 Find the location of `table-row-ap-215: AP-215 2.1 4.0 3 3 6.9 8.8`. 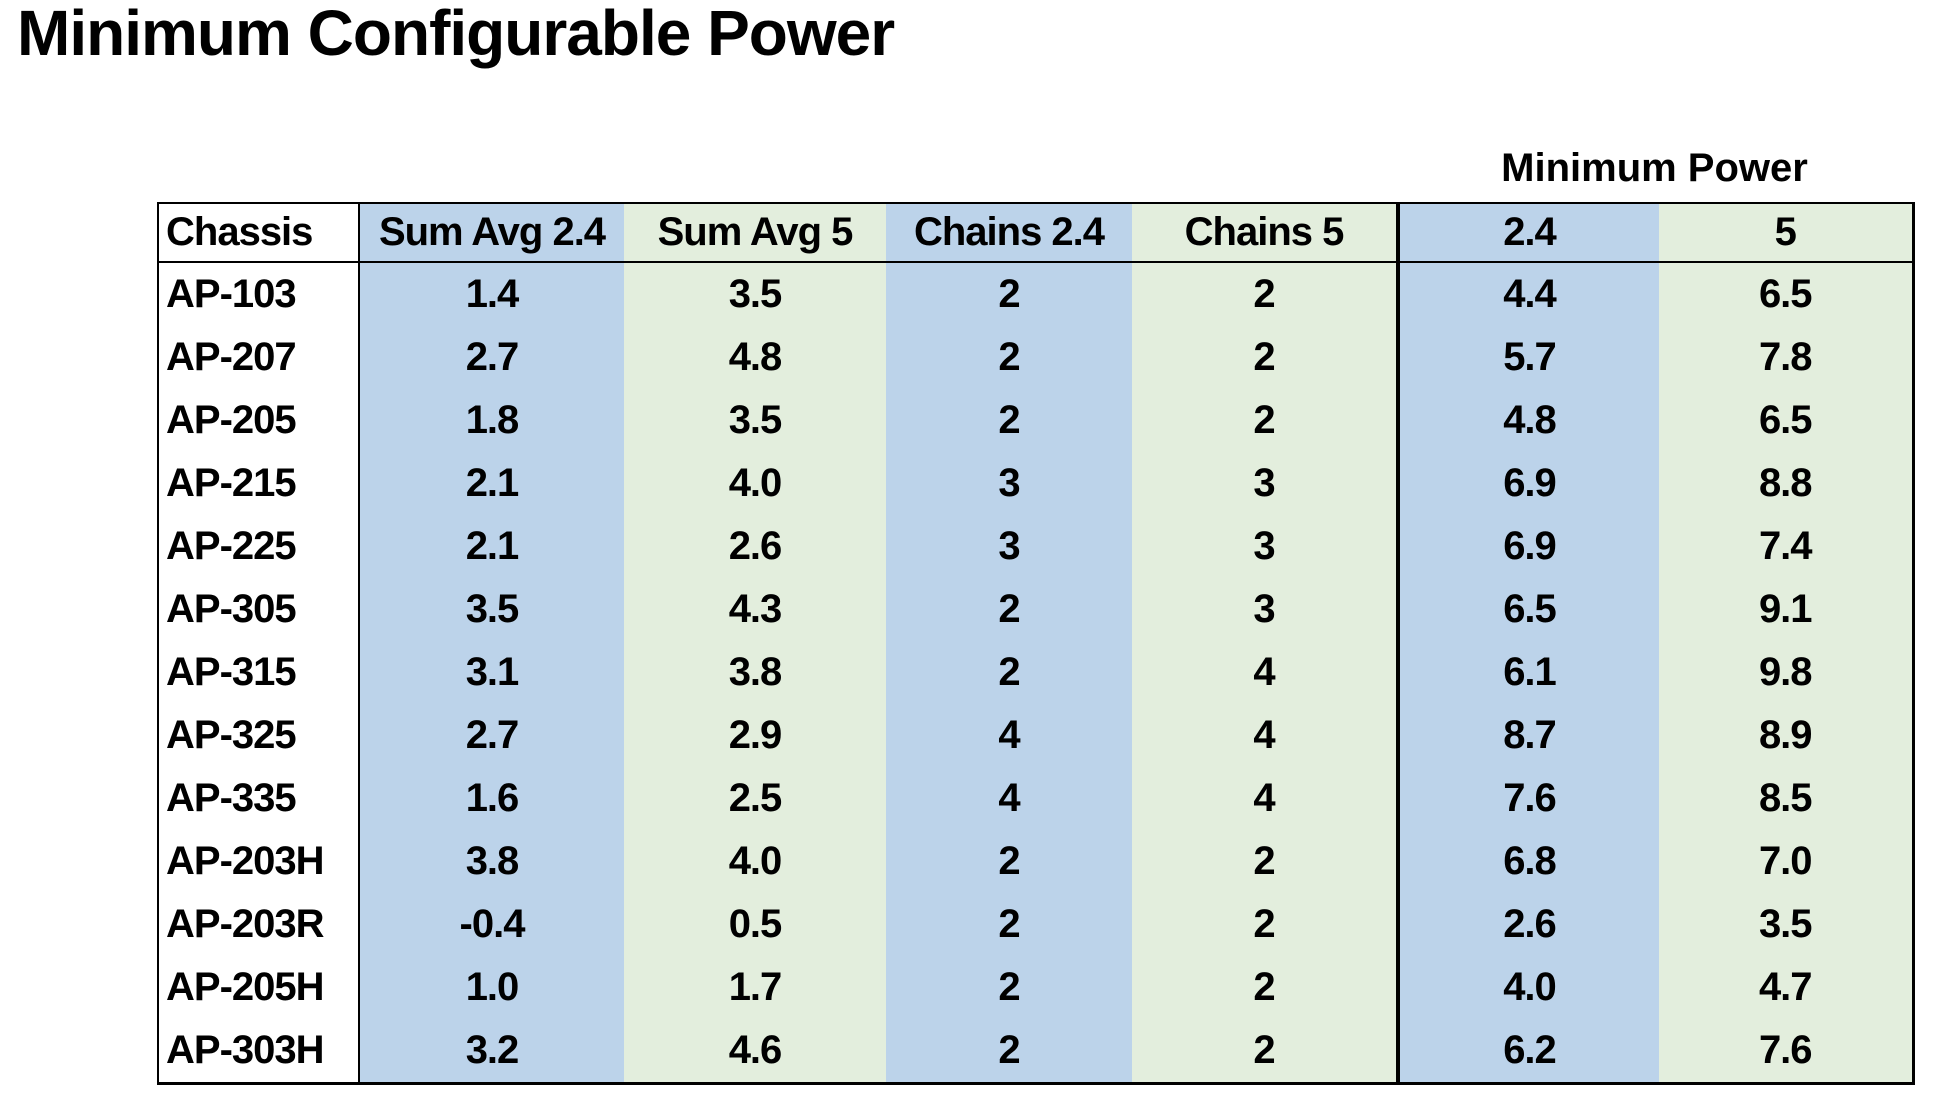

table-row-ap-215: AP-215 2.1 4.0 3 3 6.9 8.8 is located at coordinates (1036, 483).